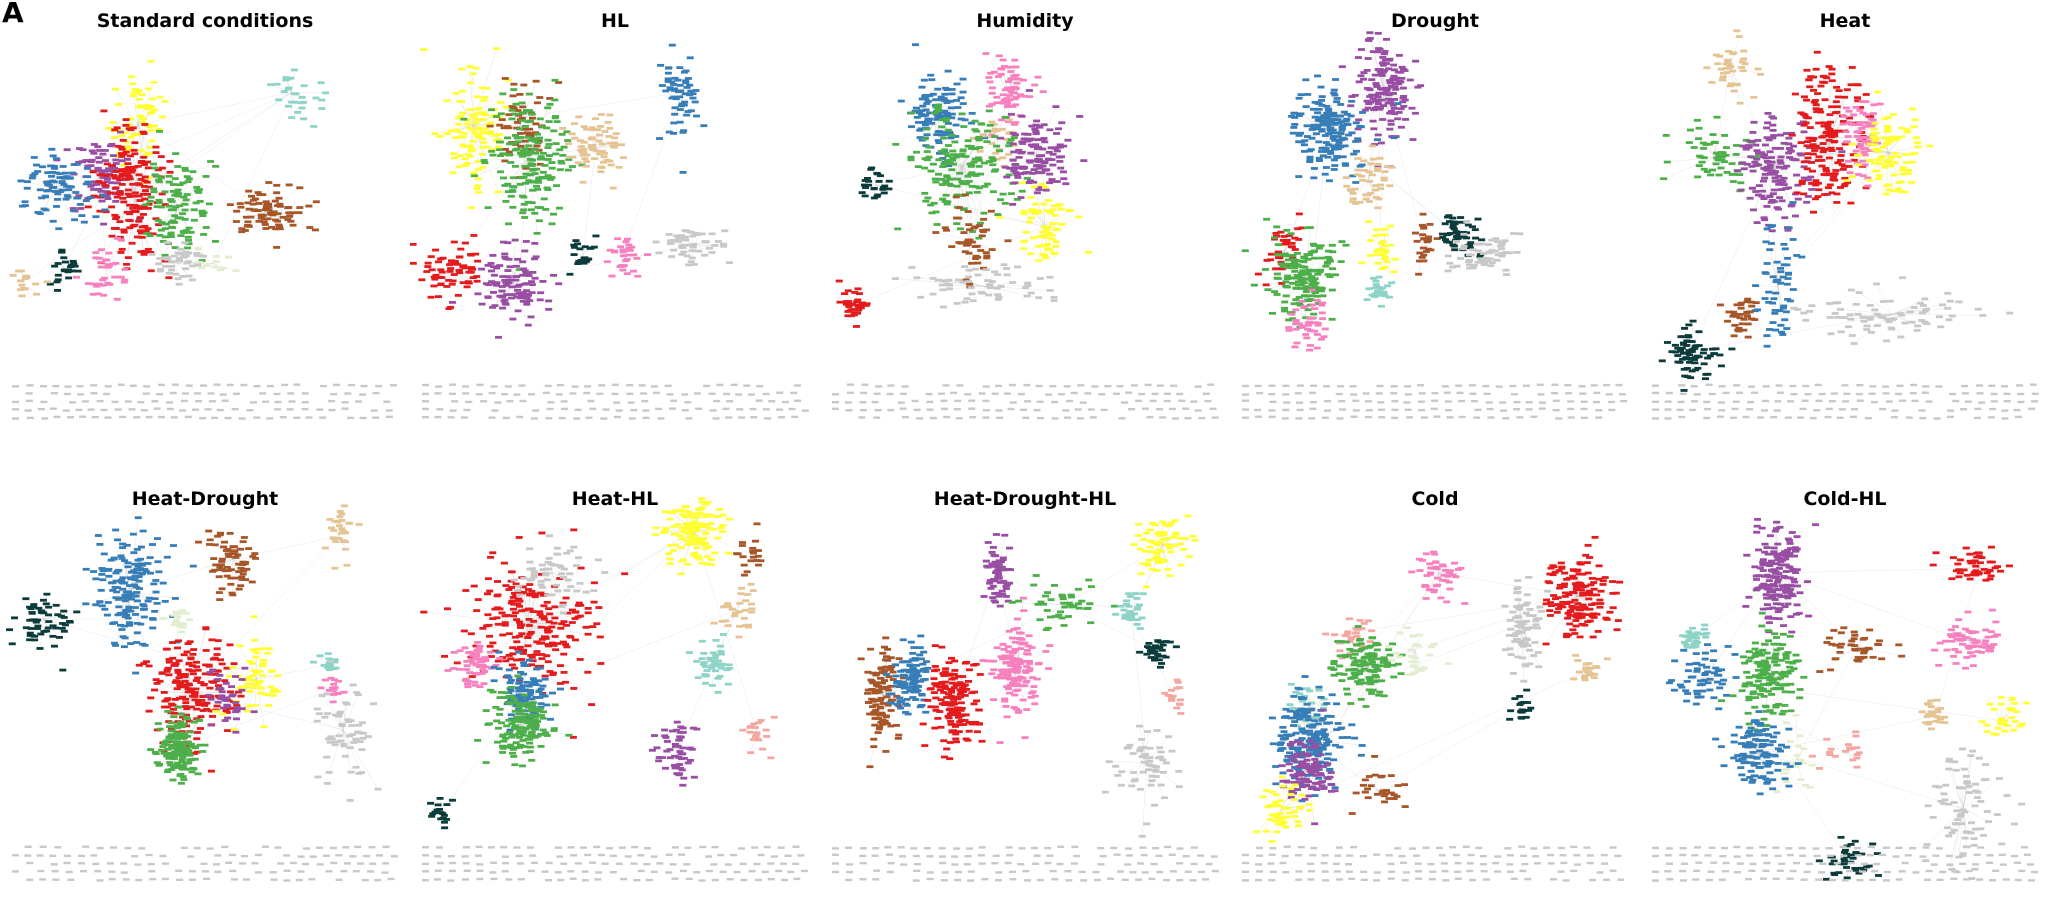 The width and height of the screenshot is (2047, 924). I want to click on panel-title: HL, so click(615, 21).